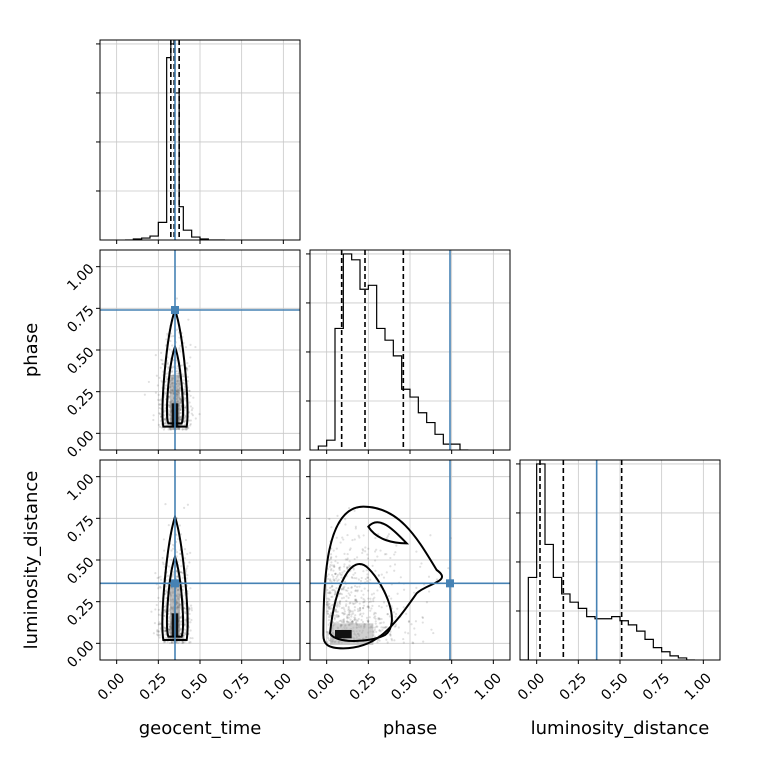  What do you see at coordinates (80, 487) in the screenshot?
I see `y-tick-label: 1.00` at bounding box center [80, 487].